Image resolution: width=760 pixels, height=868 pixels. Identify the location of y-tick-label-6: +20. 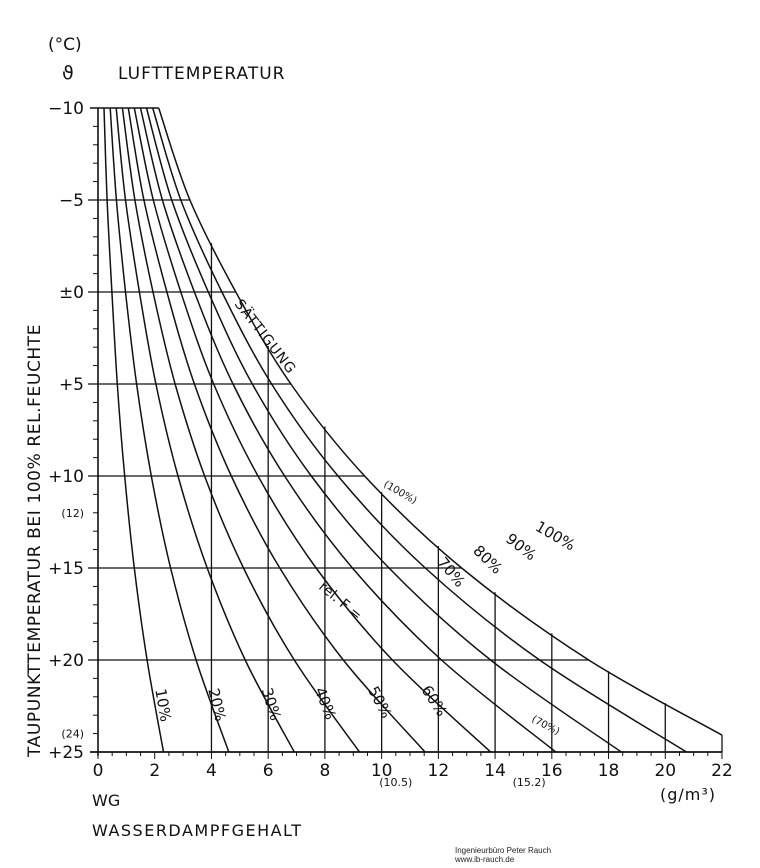
(66, 661).